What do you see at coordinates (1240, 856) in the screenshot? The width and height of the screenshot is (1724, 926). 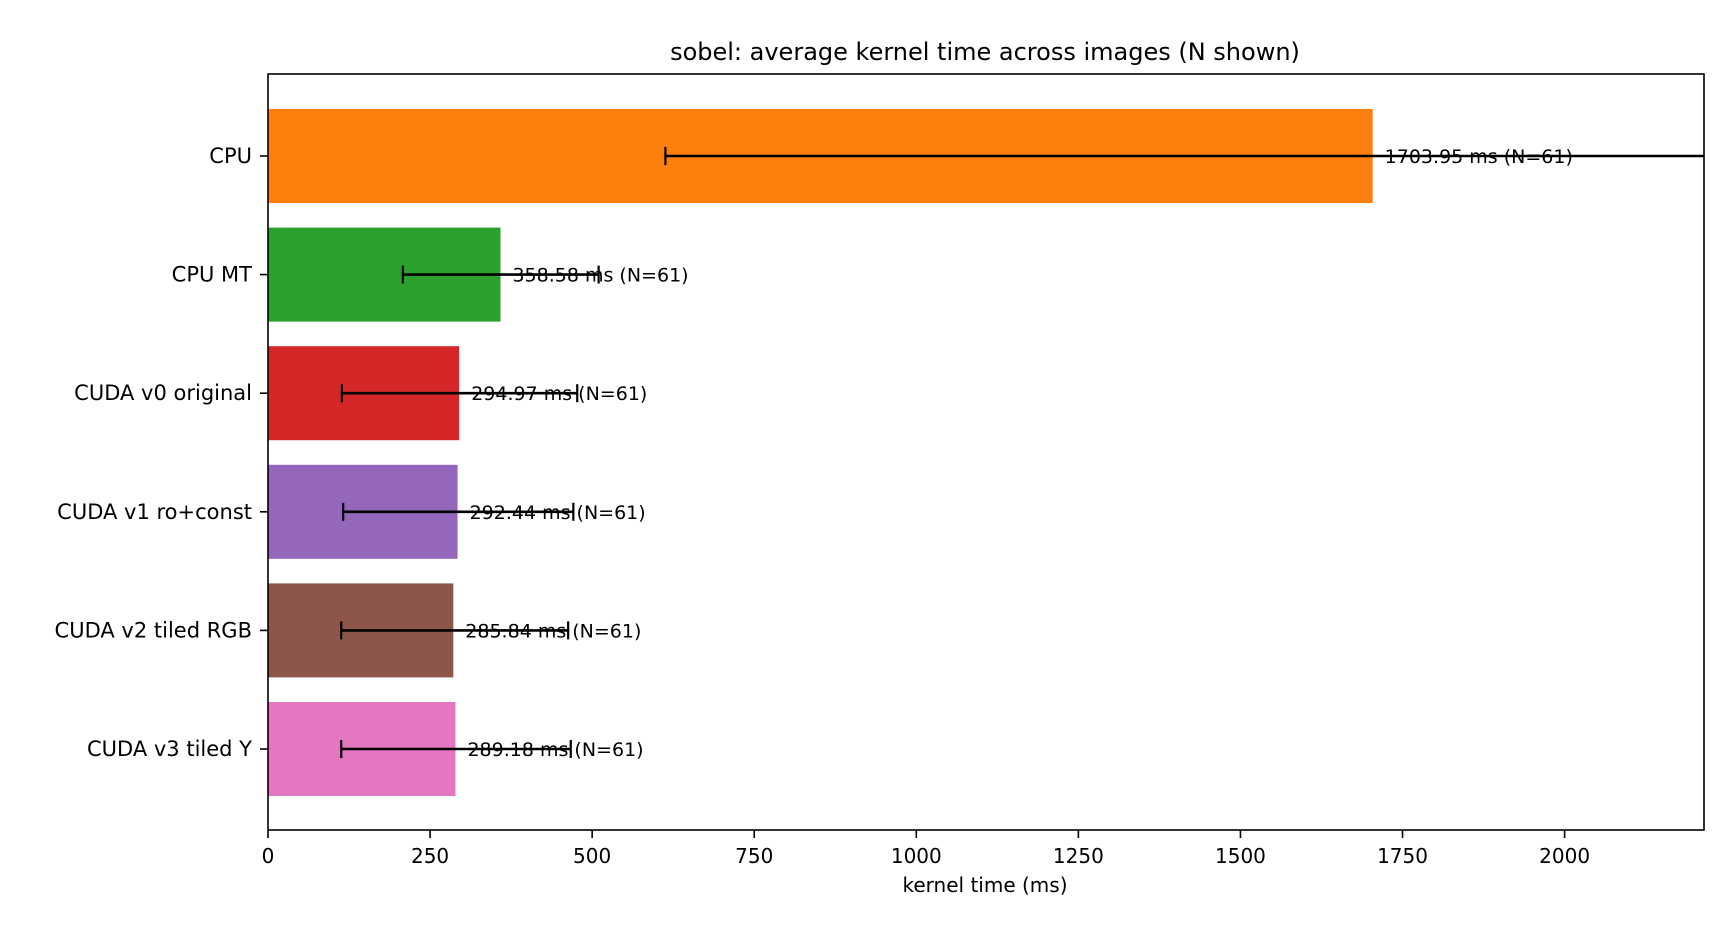 I see `x-tick-label-6: 1500` at bounding box center [1240, 856].